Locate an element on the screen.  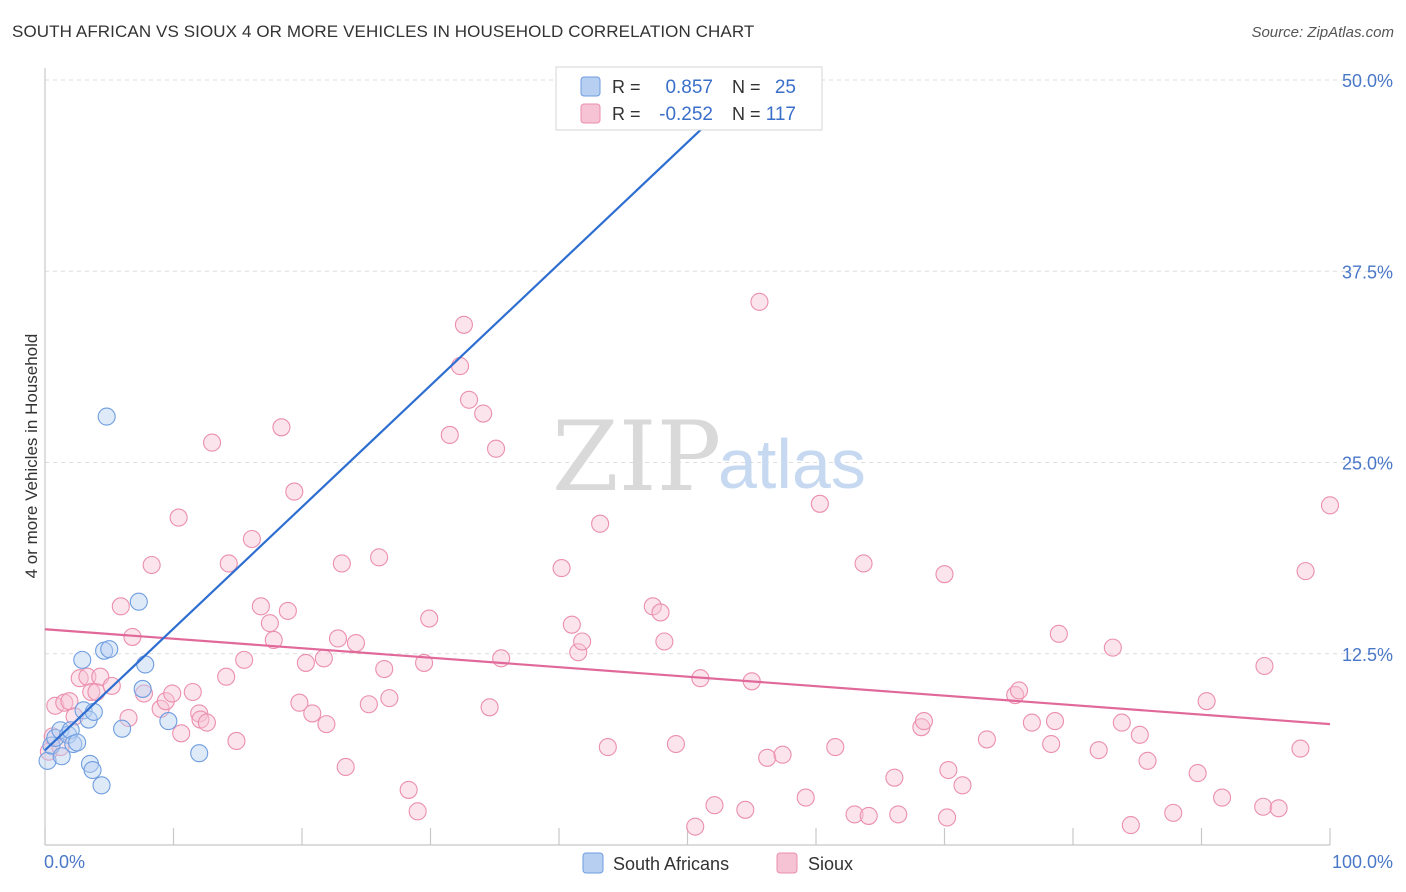
legend-n-label-2: N = is located at coordinates (746, 114).